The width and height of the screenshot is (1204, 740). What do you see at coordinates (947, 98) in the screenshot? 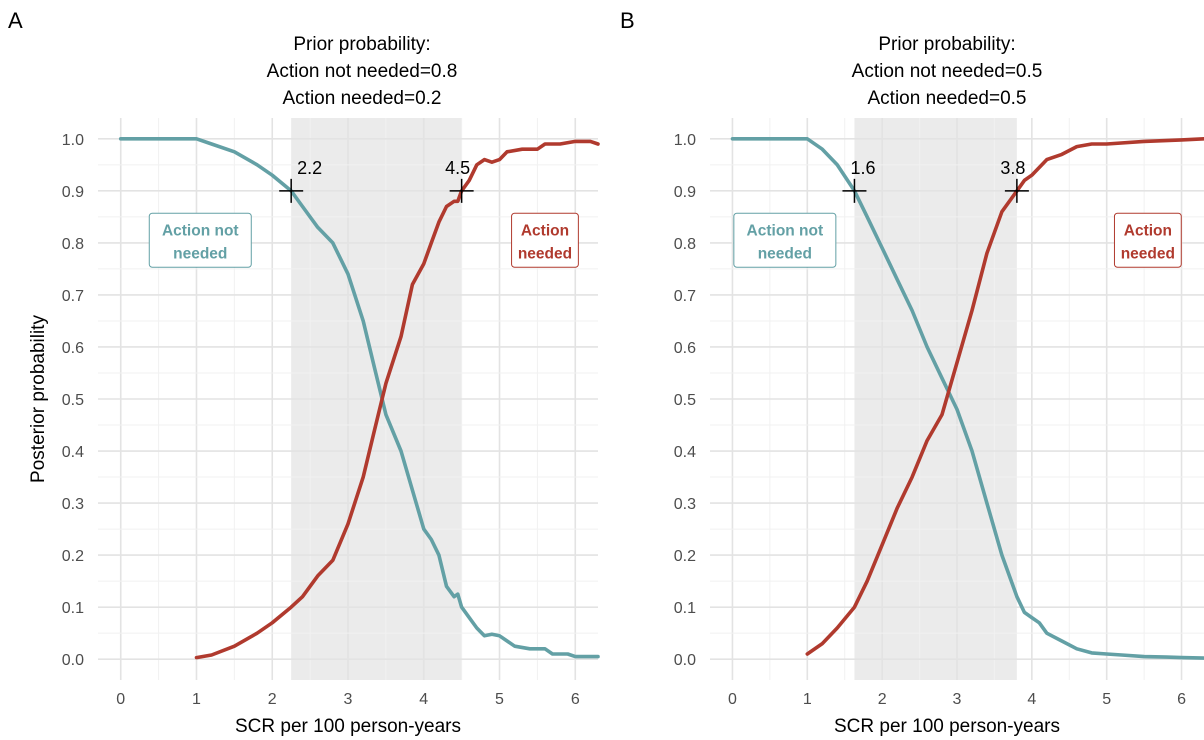
I see `chart-title-line: Action needed=0.5` at bounding box center [947, 98].